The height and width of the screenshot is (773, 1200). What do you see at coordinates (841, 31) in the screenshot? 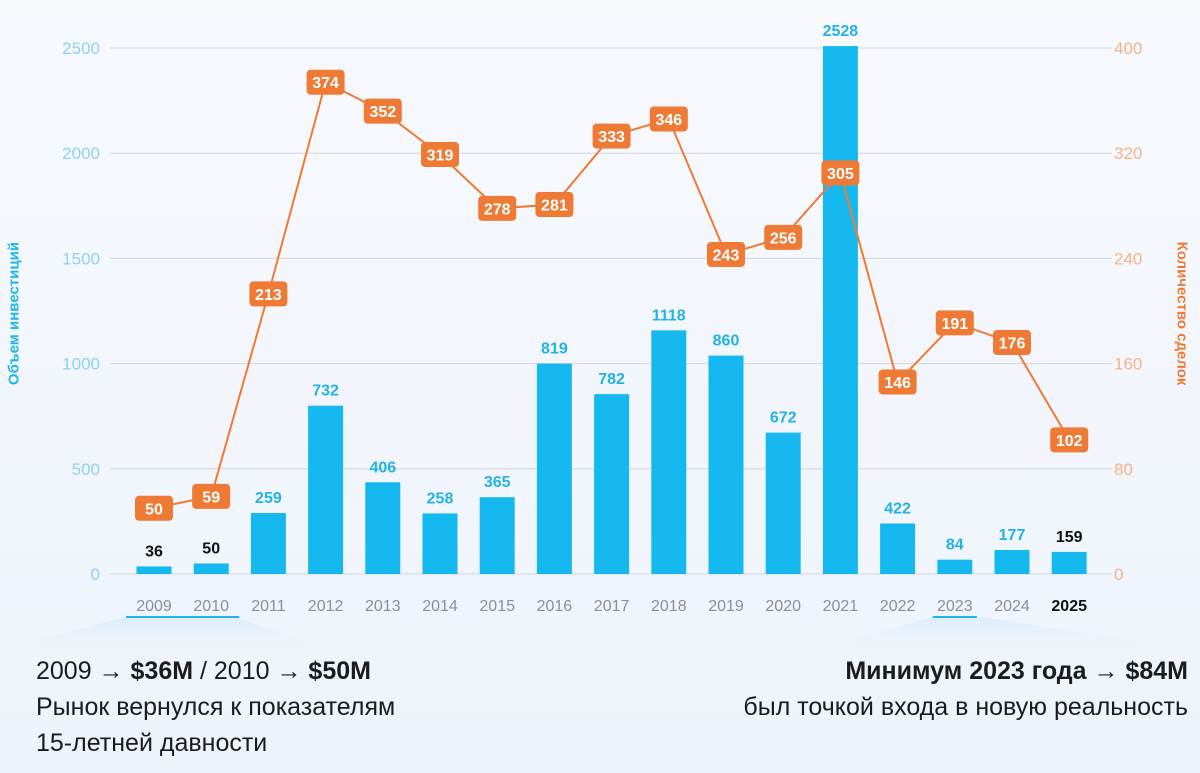
I see `bar-value-label: 2528` at bounding box center [841, 31].